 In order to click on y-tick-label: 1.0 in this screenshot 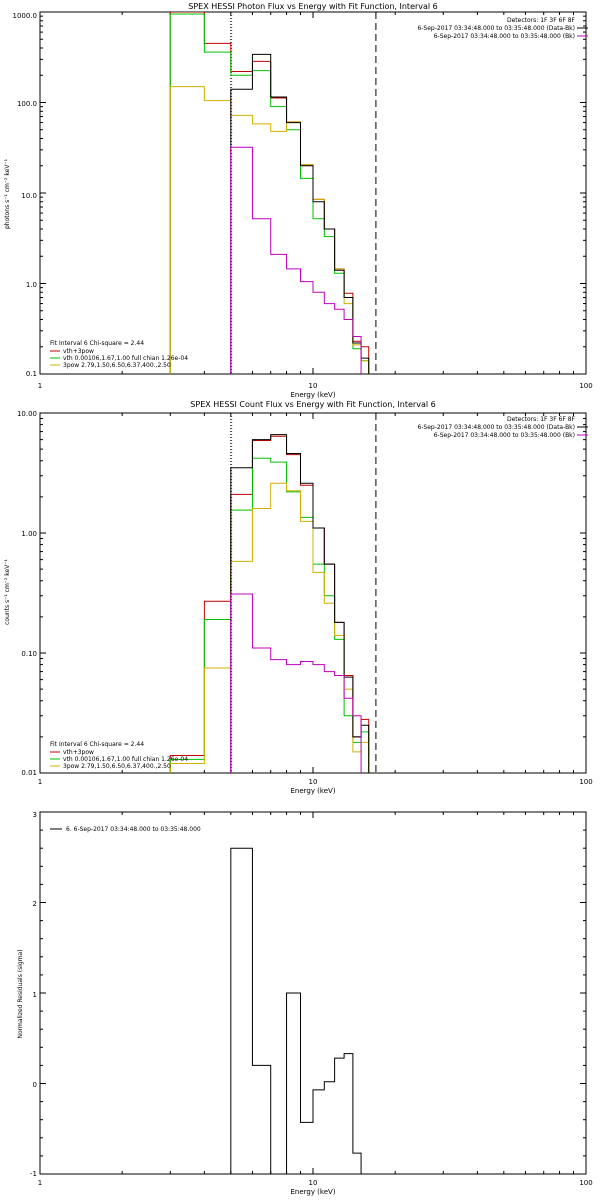, I will do `click(31, 285)`.